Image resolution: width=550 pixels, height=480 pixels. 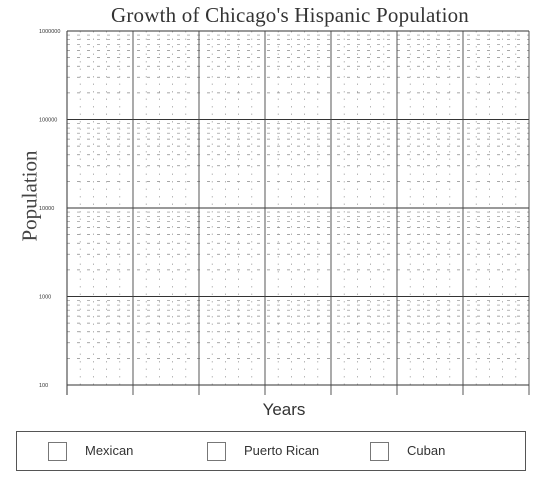 I want to click on x-axis-label: Years, so click(x=284, y=409).